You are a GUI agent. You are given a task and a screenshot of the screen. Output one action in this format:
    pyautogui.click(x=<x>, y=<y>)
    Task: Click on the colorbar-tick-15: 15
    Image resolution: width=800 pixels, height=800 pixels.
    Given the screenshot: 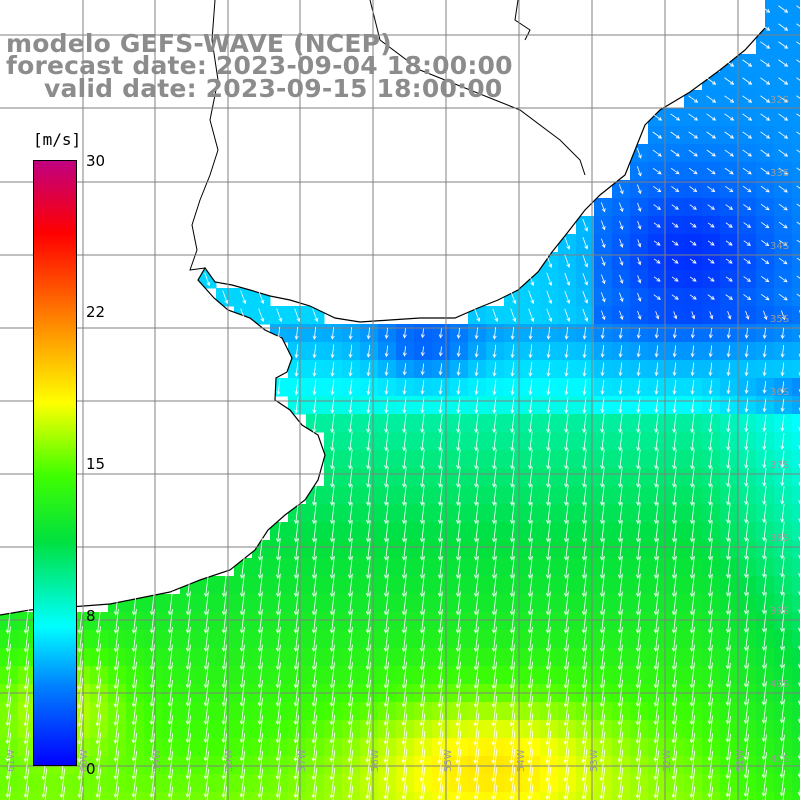 What is the action you would take?
    pyautogui.click(x=96, y=464)
    